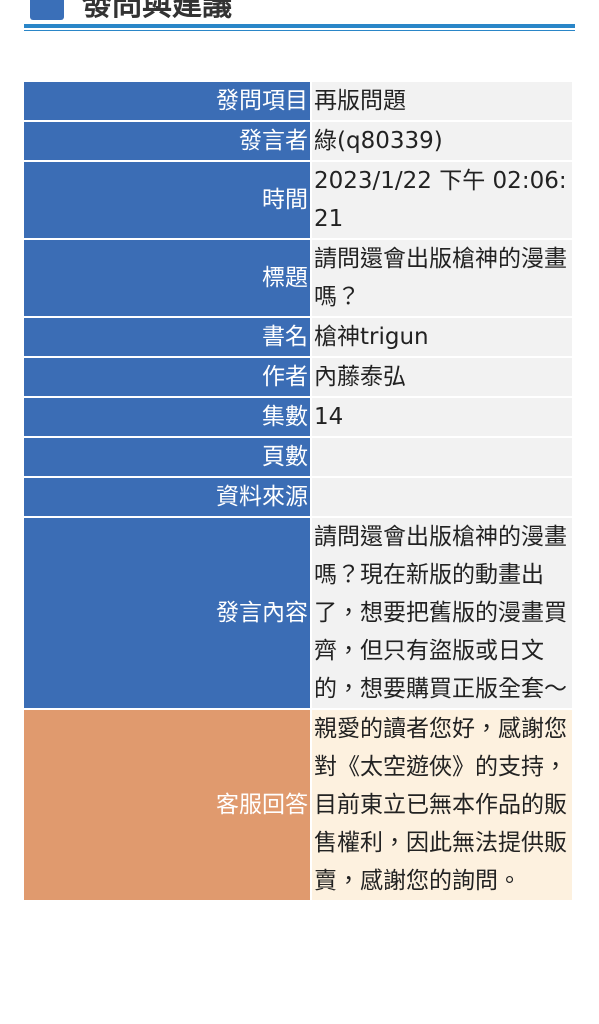  What do you see at coordinates (167, 613) in the screenshot?
I see `row-label: 發言內容` at bounding box center [167, 613].